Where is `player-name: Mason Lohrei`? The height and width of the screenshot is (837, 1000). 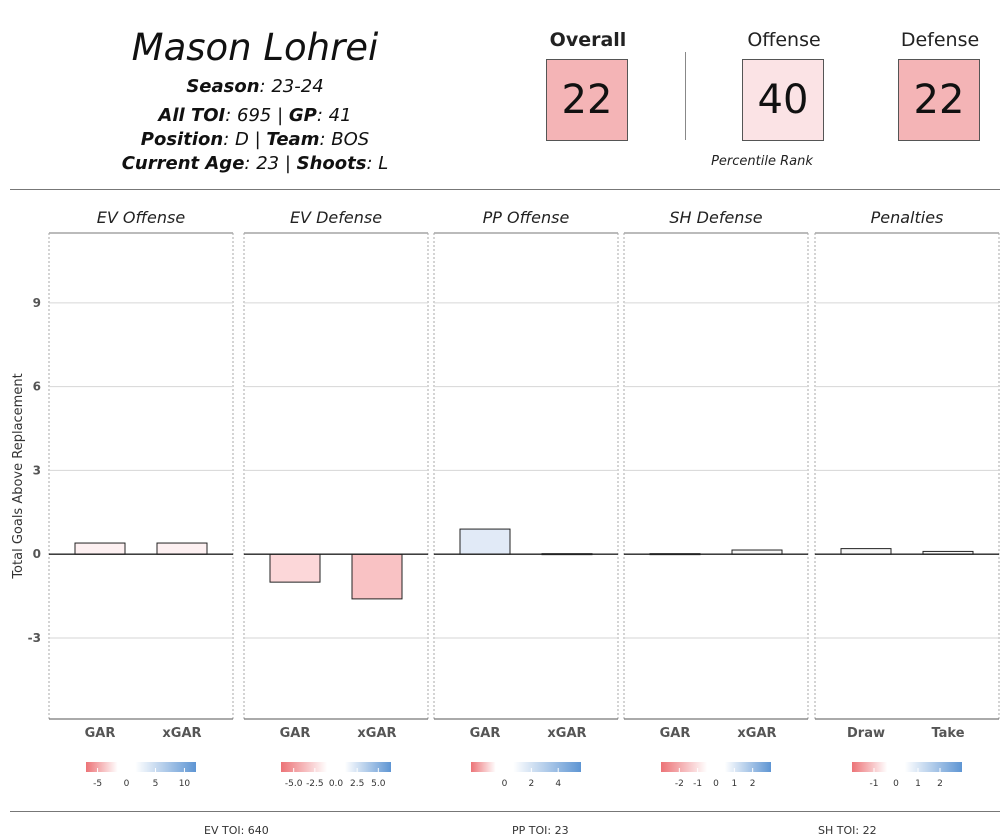 player-name: Mason Lohrei is located at coordinates (255, 47).